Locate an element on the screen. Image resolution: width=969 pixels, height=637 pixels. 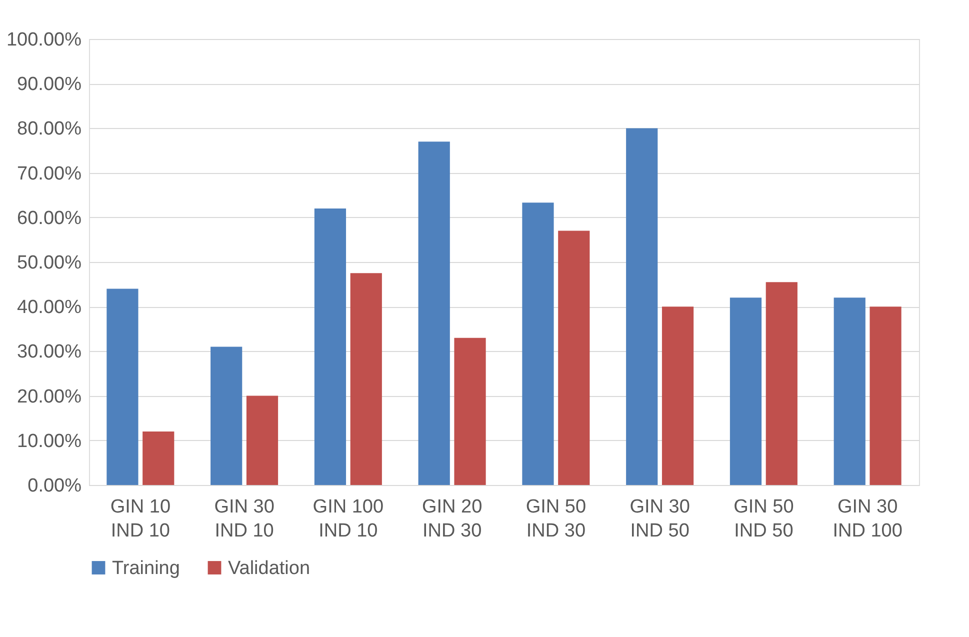
y-tick-label: 30.00% is located at coordinates (49, 352).